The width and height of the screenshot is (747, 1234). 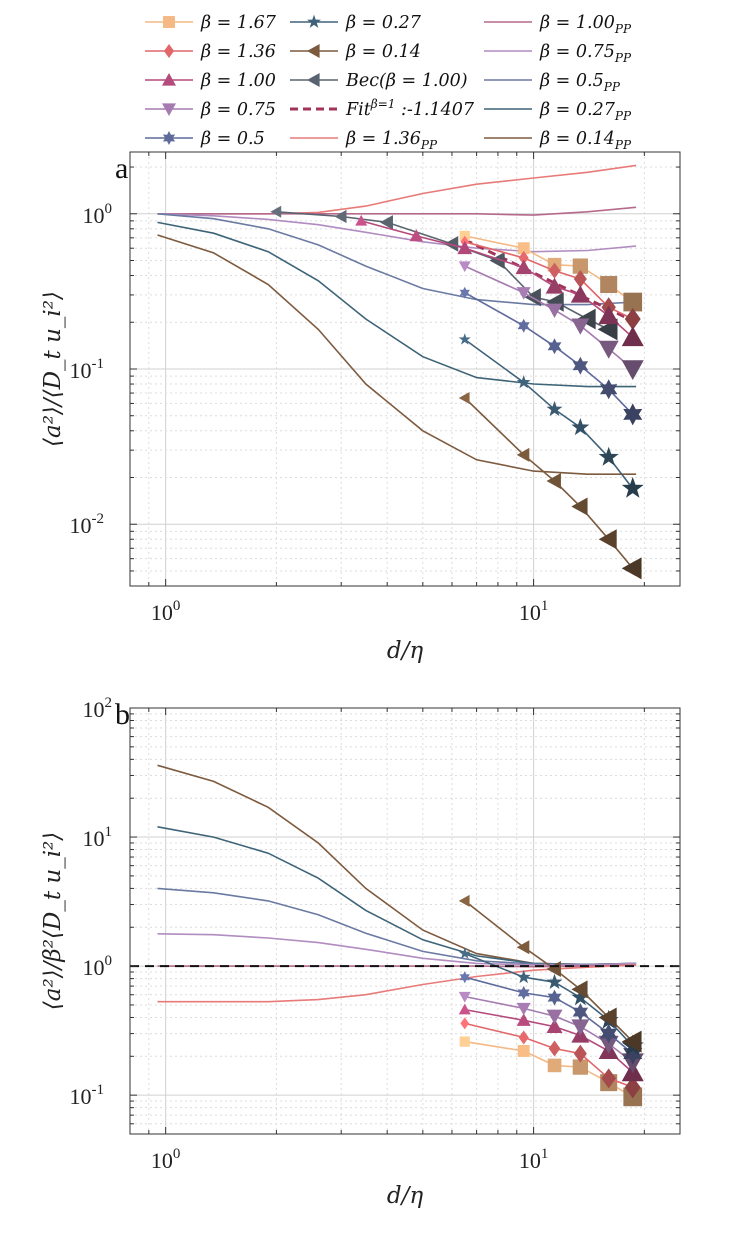 What do you see at coordinates (585, 24) in the screenshot?
I see `legend-label: β = 1.00PP` at bounding box center [585, 24].